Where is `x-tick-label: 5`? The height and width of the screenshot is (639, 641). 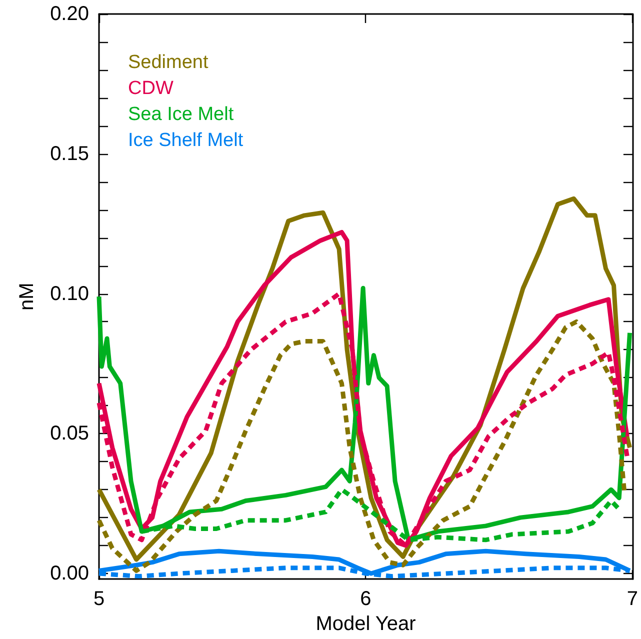 x-tick-label: 5 is located at coordinates (99, 599).